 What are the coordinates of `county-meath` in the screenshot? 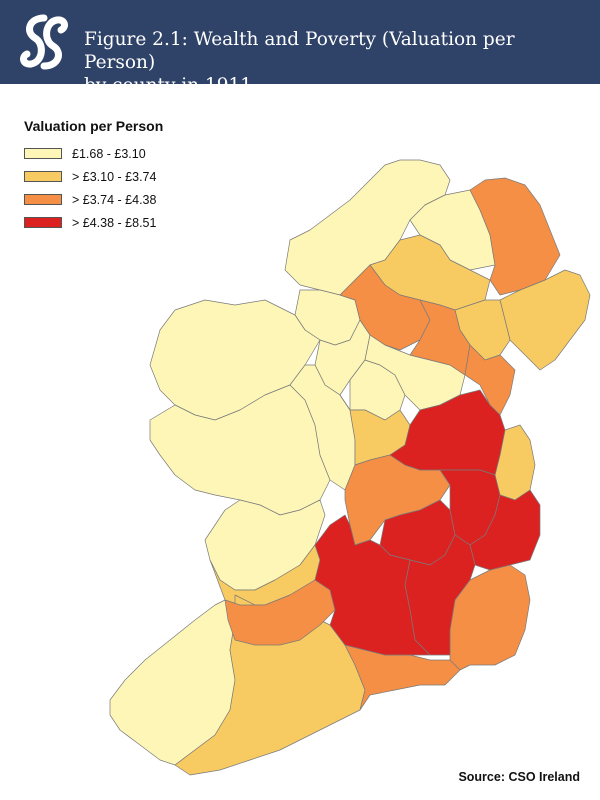 It's located at (447, 432).